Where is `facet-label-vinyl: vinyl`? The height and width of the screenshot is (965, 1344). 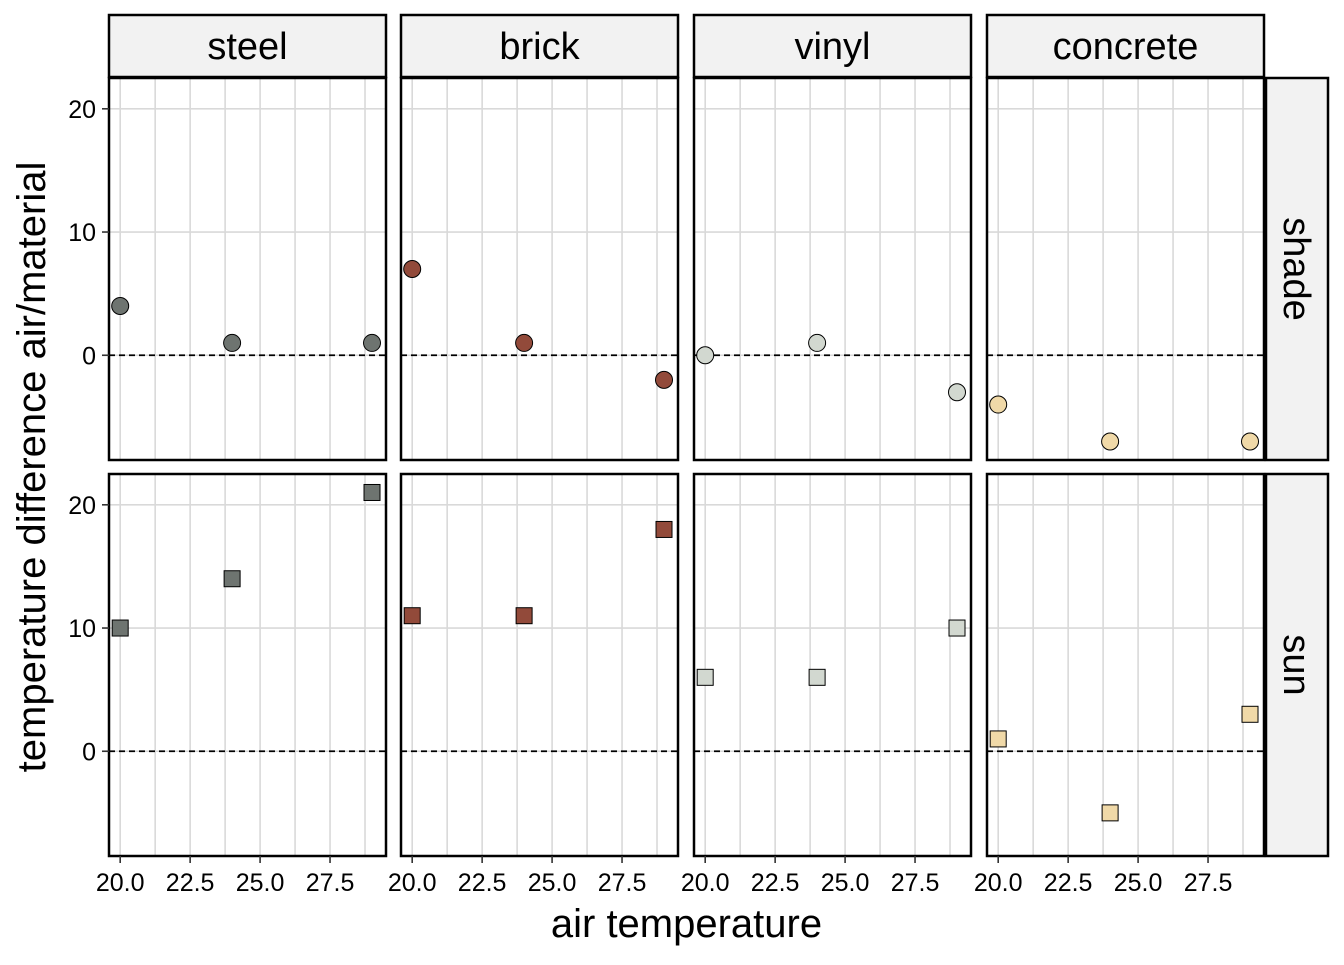
facet-label-vinyl: vinyl is located at coordinates (832, 47).